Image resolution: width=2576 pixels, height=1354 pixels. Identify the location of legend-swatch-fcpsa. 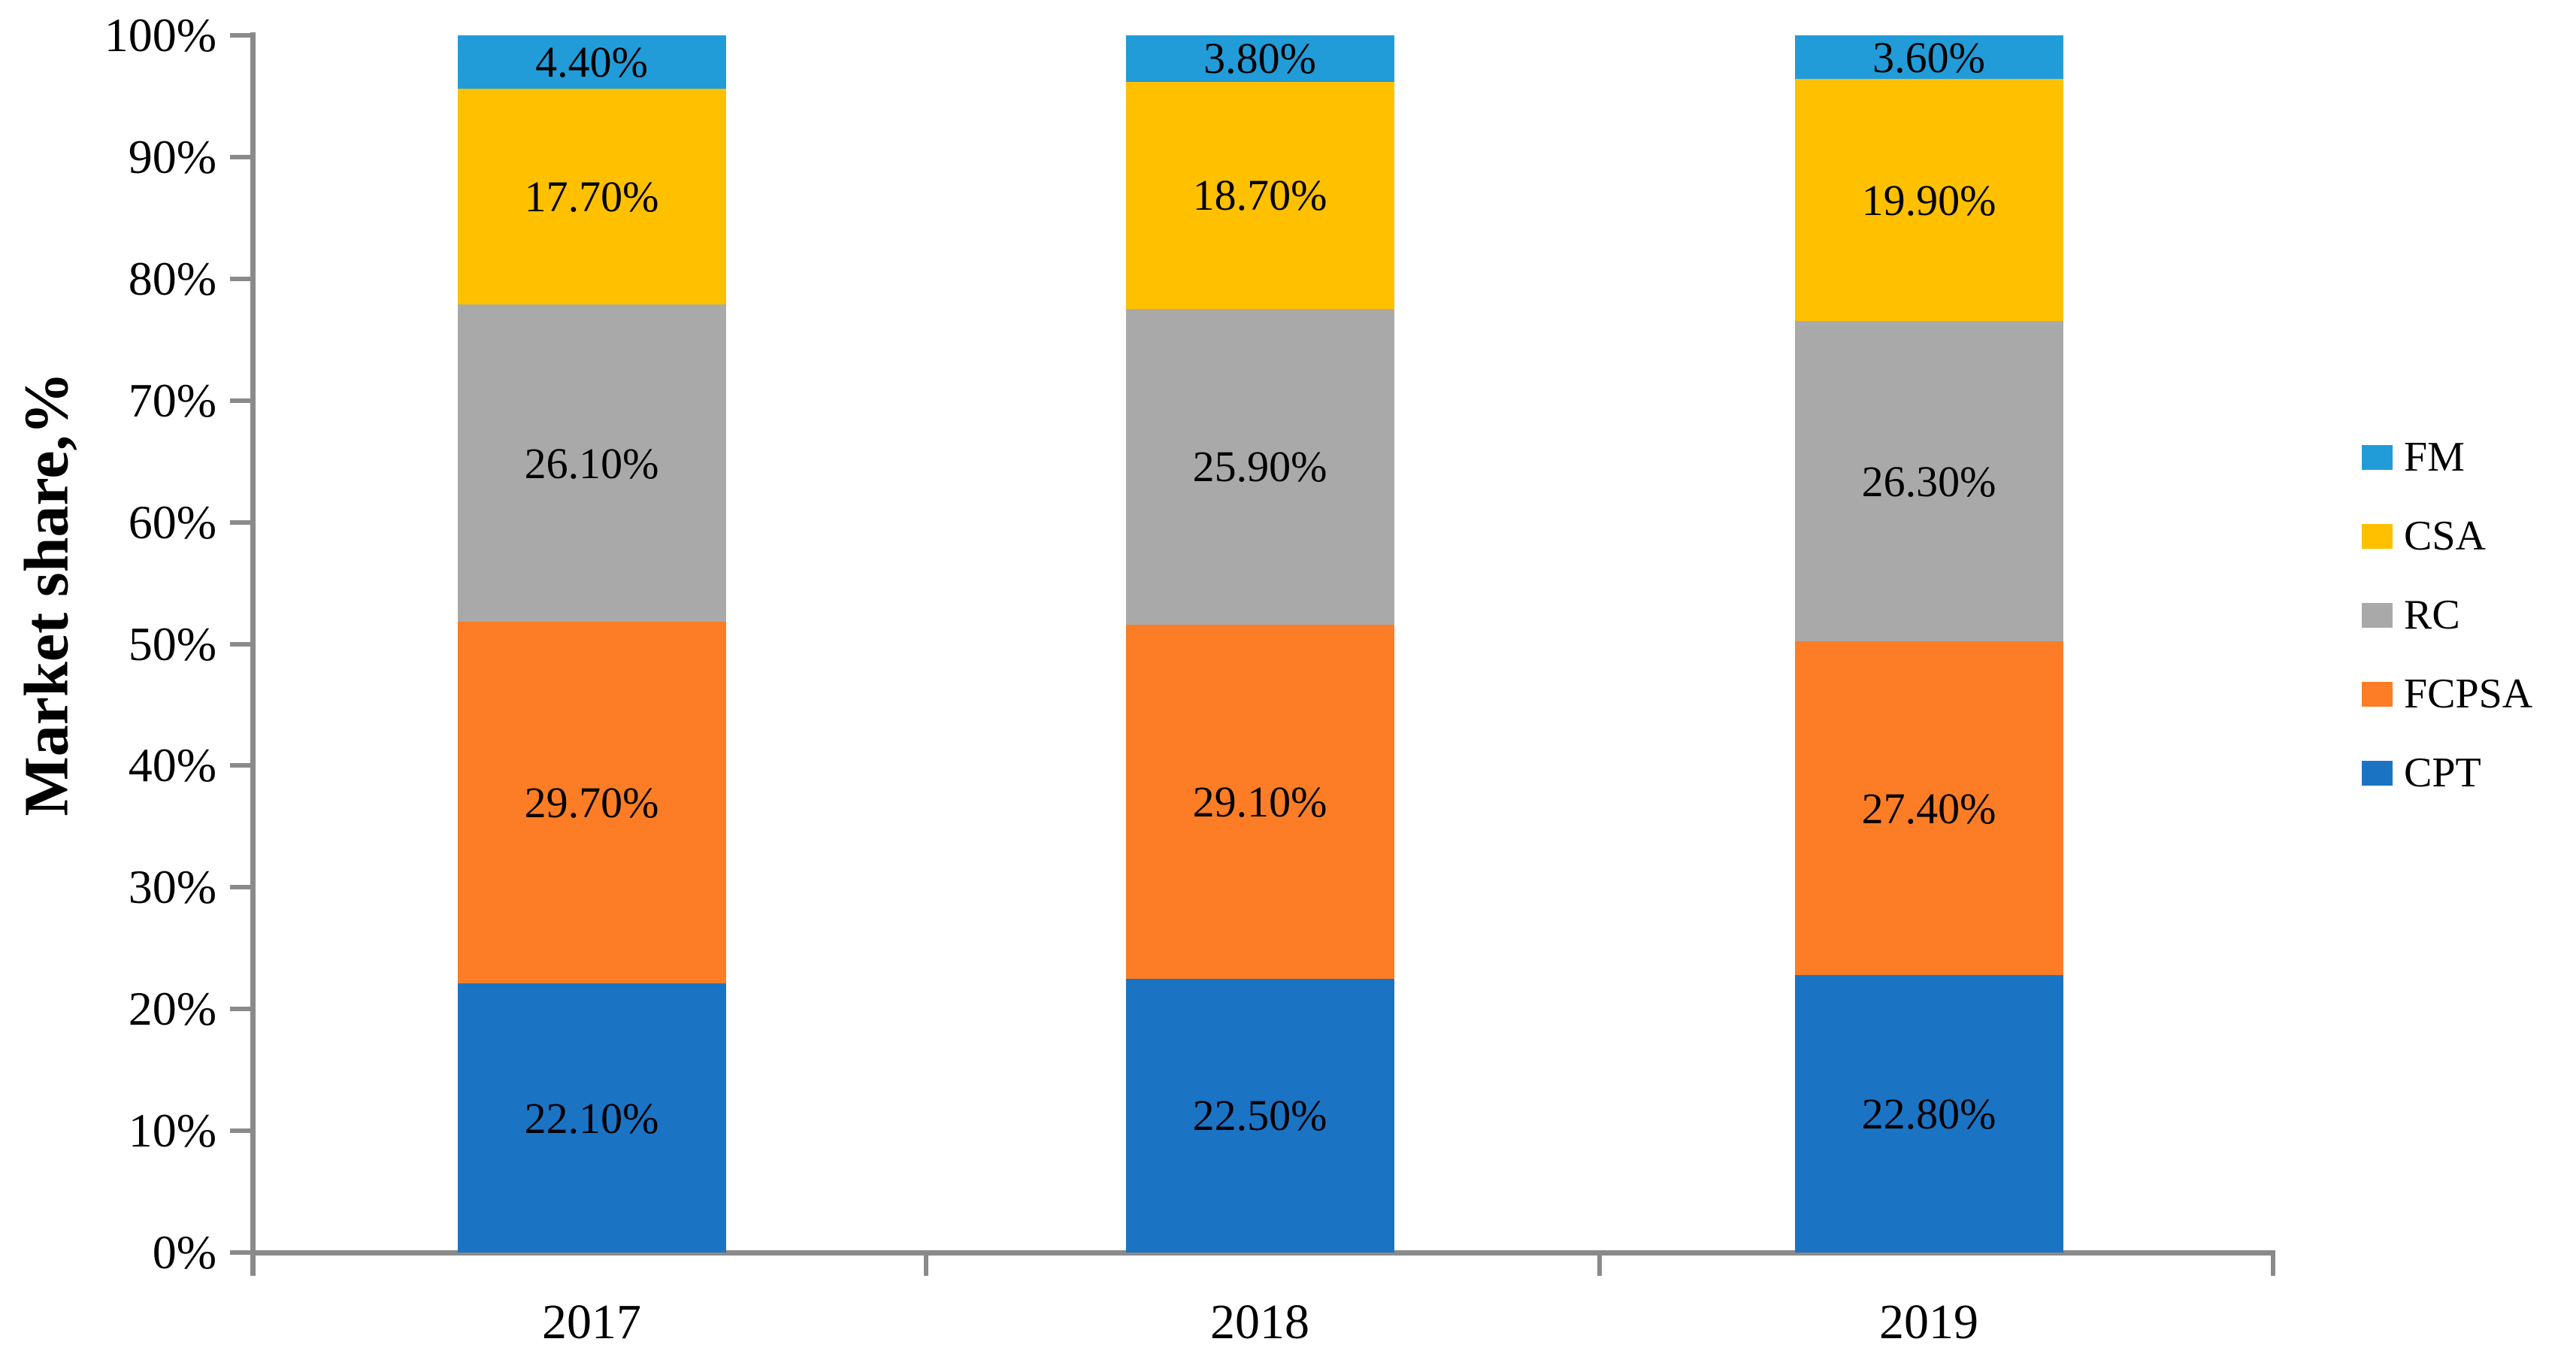
(2377, 695).